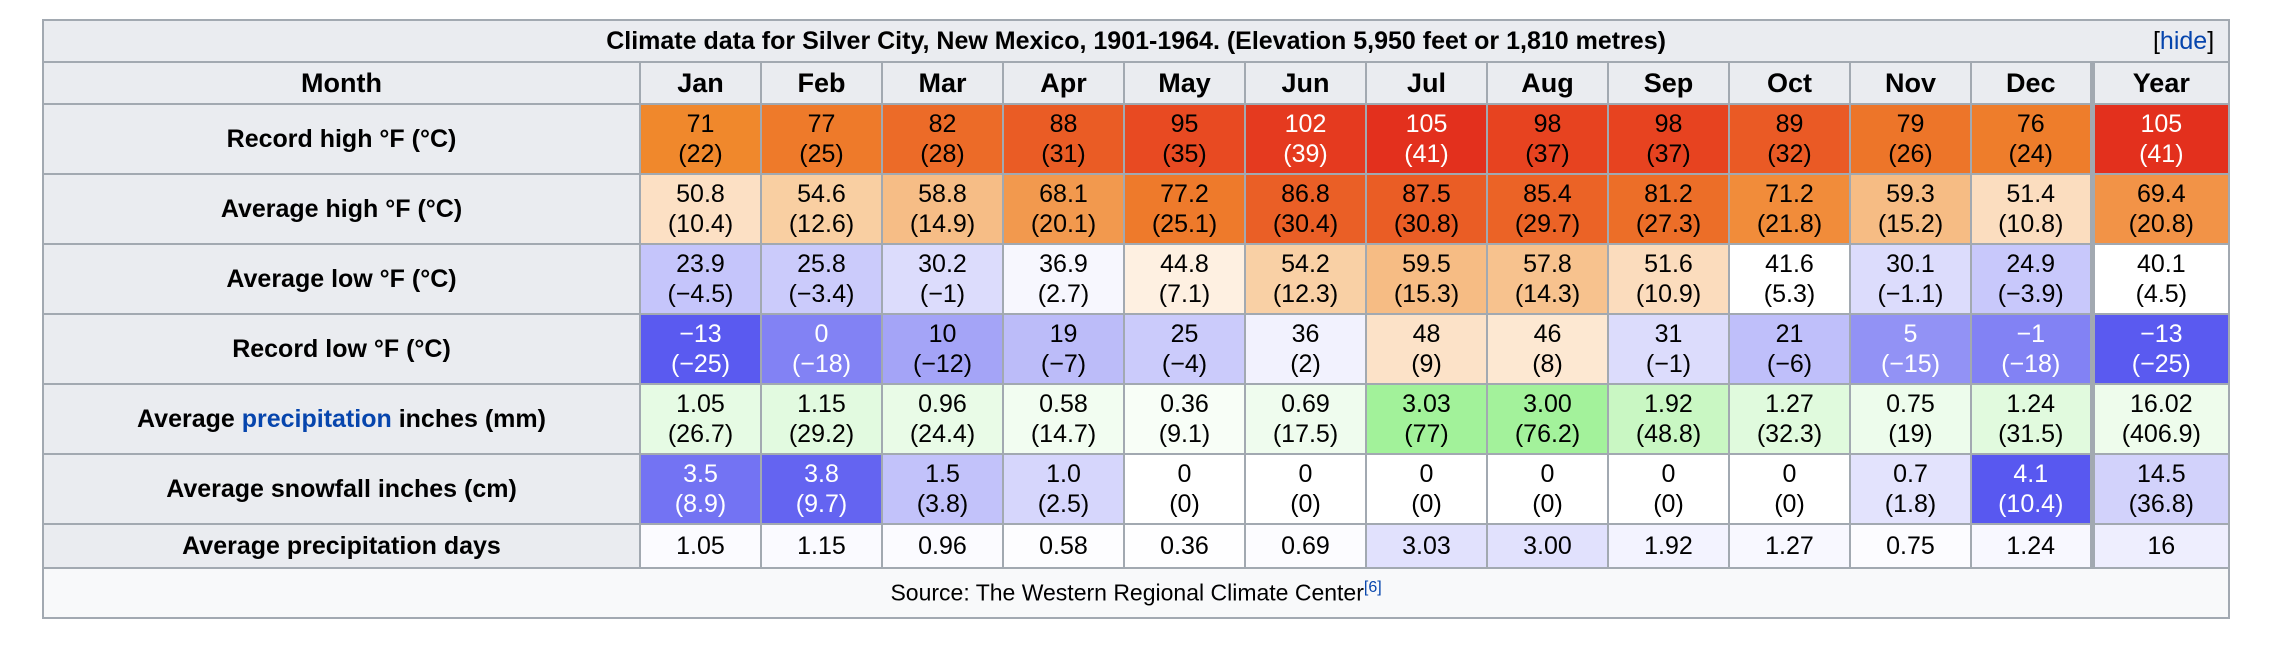 Image resolution: width=2270 pixels, height=646 pixels. Describe the element at coordinates (1910, 364) in the screenshot. I see `value-metric: (−15)` at that location.